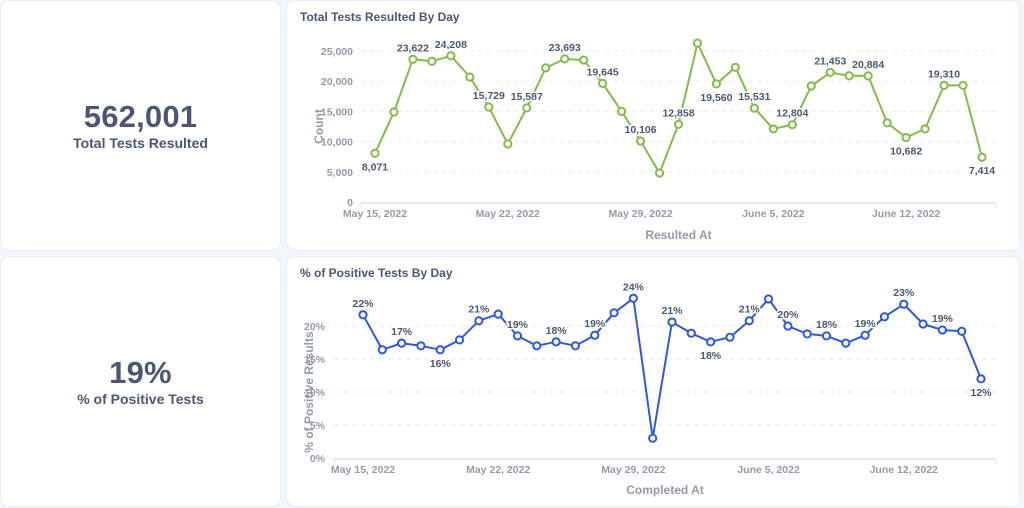  Describe the element at coordinates (827, 325) in the screenshot. I see `data-label: 18%` at that location.